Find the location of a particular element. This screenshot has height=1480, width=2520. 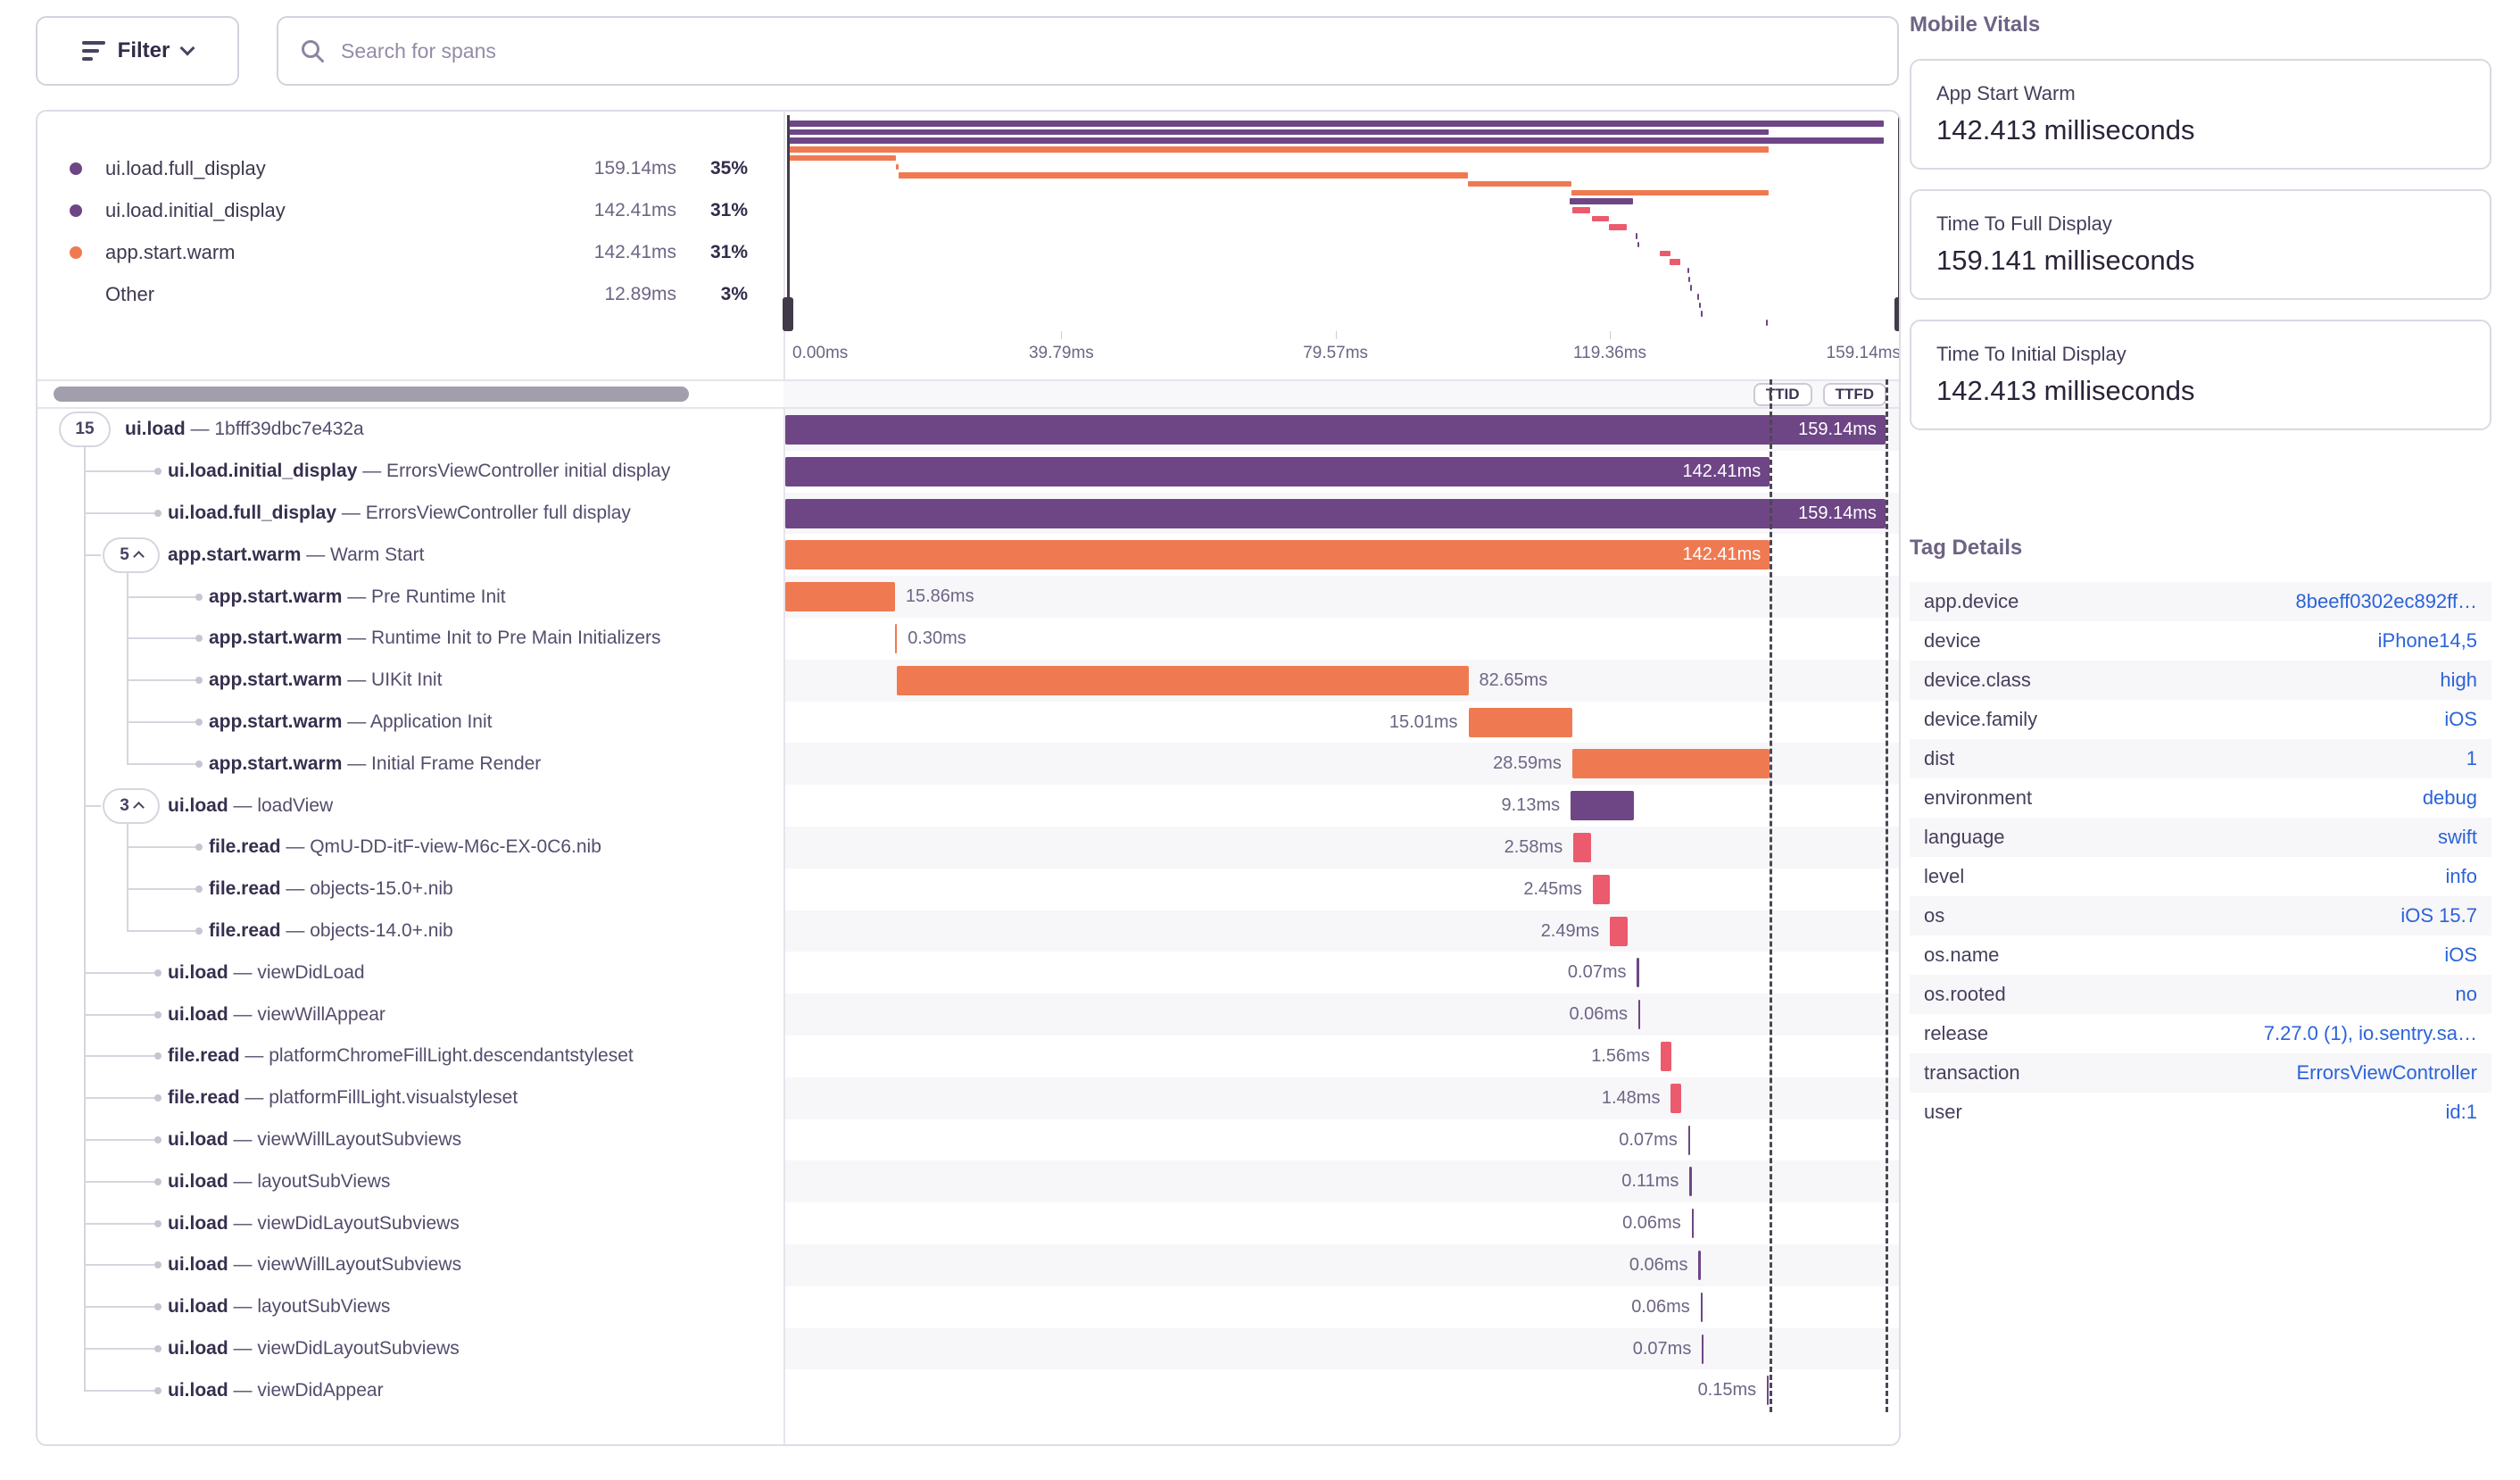

span-bar-row: 2.58ms is located at coordinates (1342, 848).